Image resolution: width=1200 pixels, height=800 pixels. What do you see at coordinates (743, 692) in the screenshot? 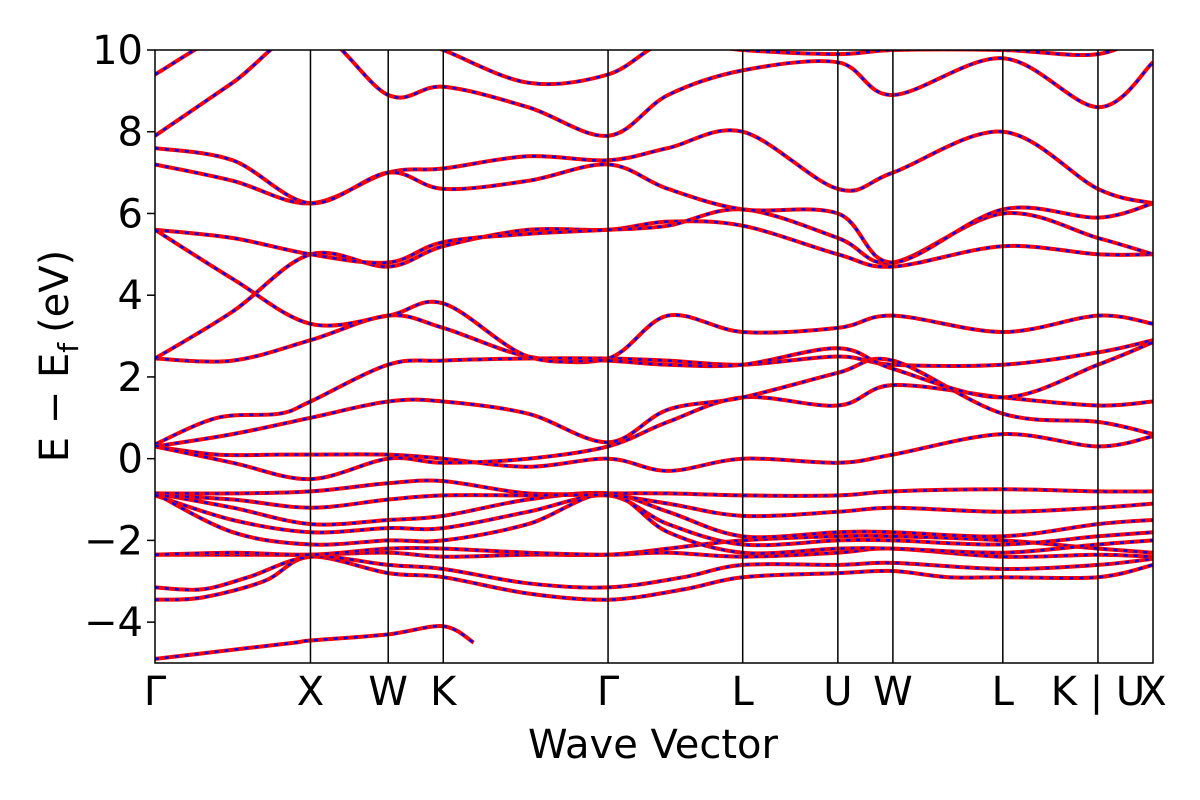
I see `x-tick-label-5: L` at bounding box center [743, 692].